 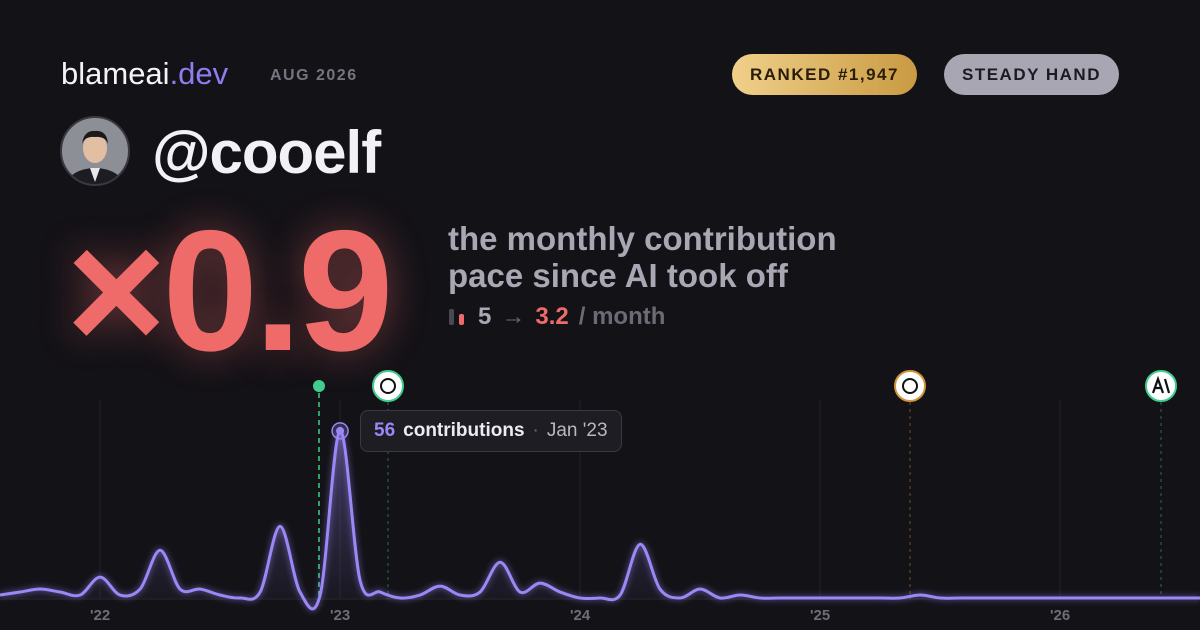 What do you see at coordinates (100, 615) in the screenshot?
I see `x-tick-label: '22` at bounding box center [100, 615].